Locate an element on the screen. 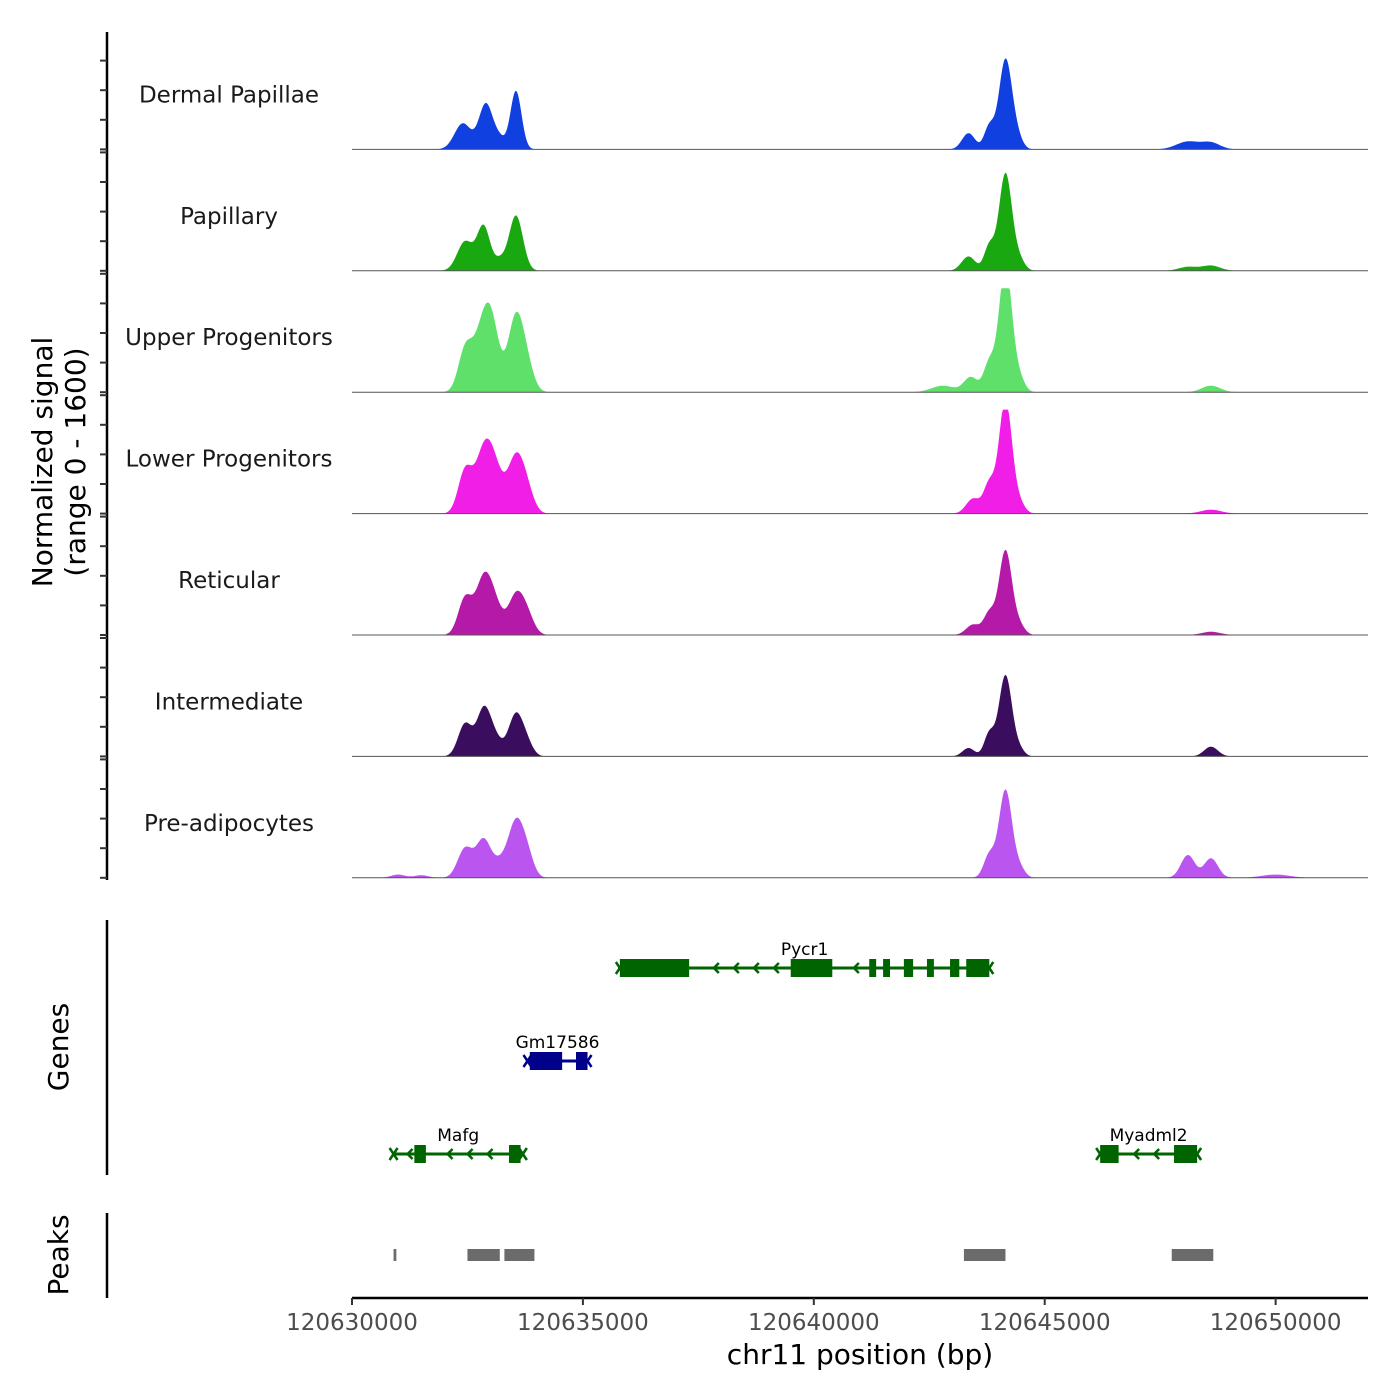  x-tick-label: 120635000 is located at coordinates (583, 1323).